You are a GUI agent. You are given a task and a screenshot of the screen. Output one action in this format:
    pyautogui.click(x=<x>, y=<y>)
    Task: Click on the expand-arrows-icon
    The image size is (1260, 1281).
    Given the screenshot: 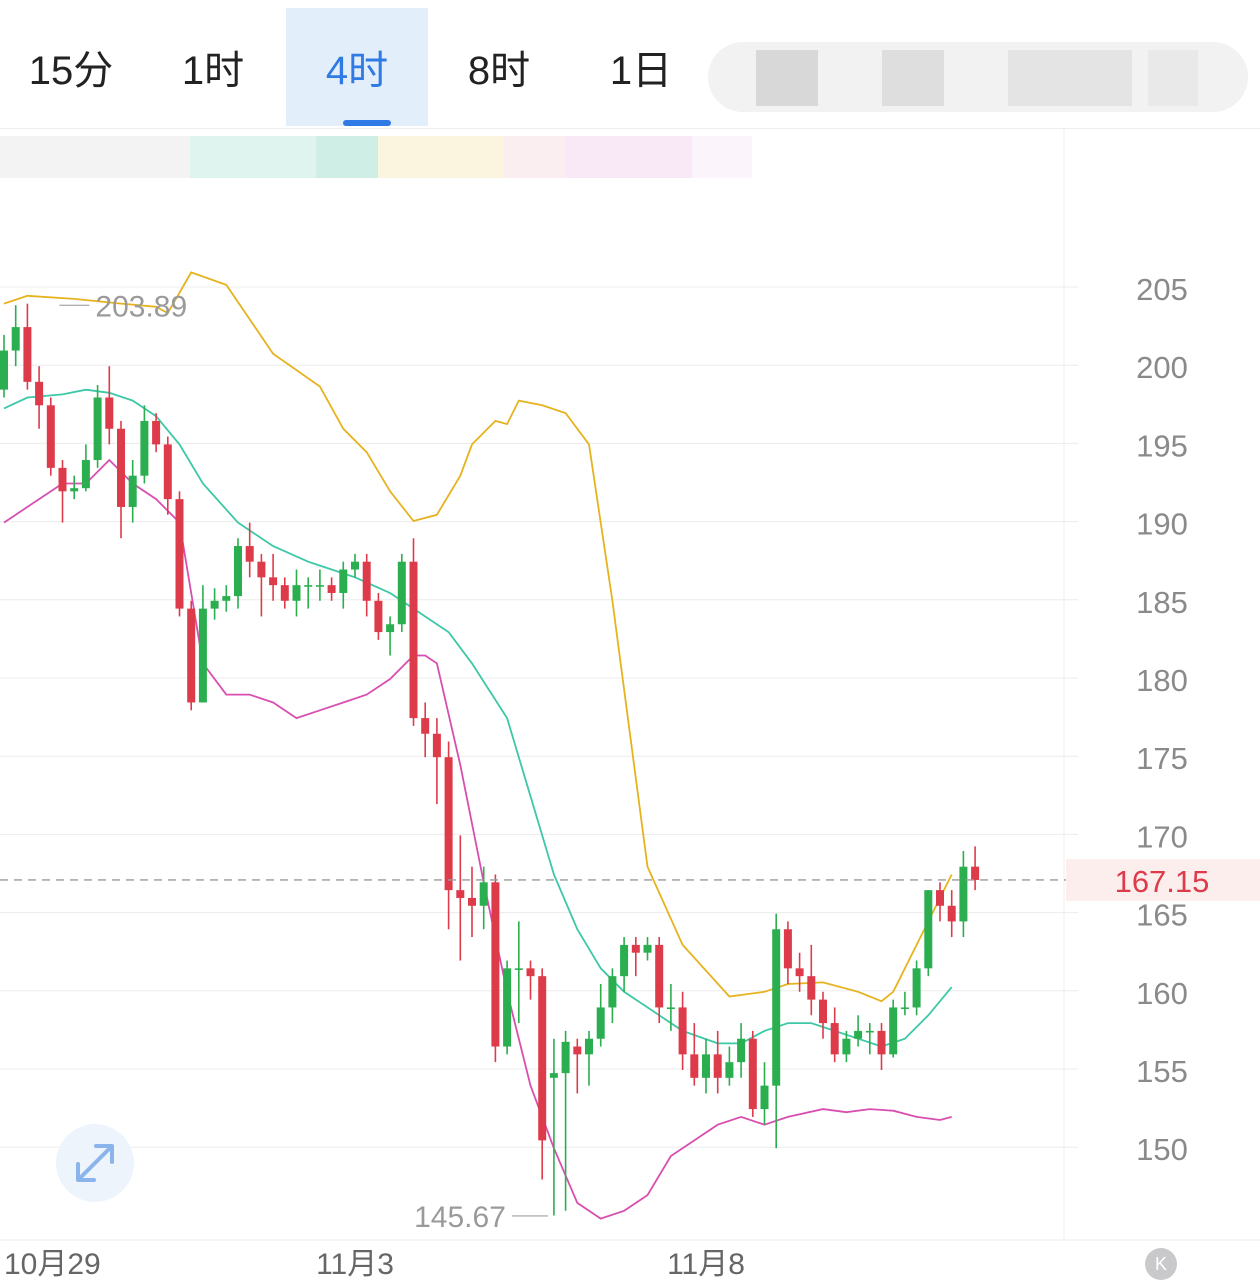 What is the action you would take?
    pyautogui.click(x=95, y=1163)
    